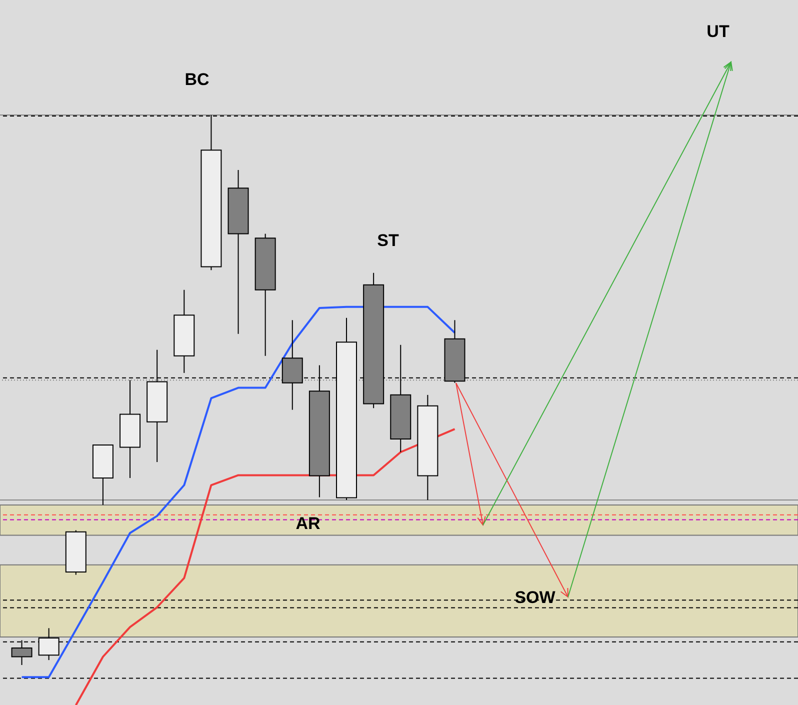 This screenshot has width=798, height=705. I want to click on text: SOW, so click(535, 597).